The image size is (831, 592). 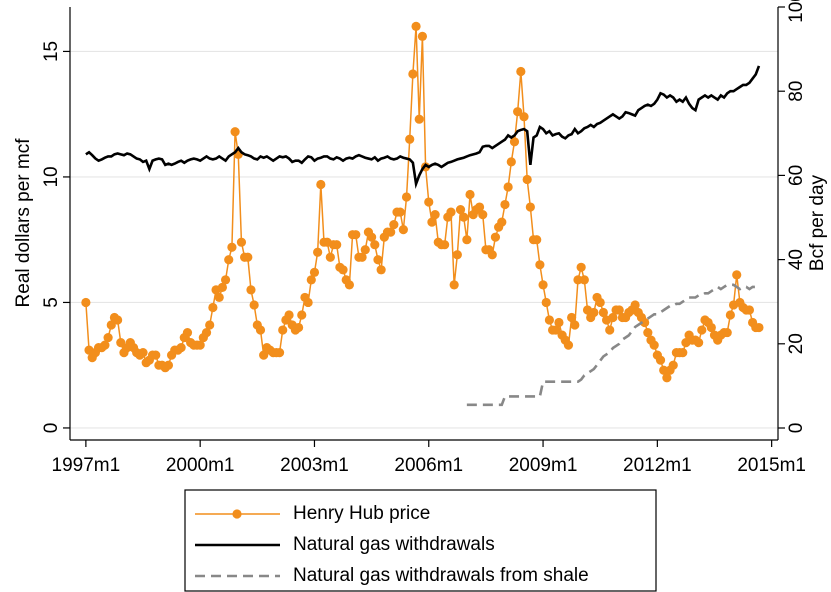 What do you see at coordinates (796, 259) in the screenshot?
I see `y2-tick-label: 40` at bounding box center [796, 259].